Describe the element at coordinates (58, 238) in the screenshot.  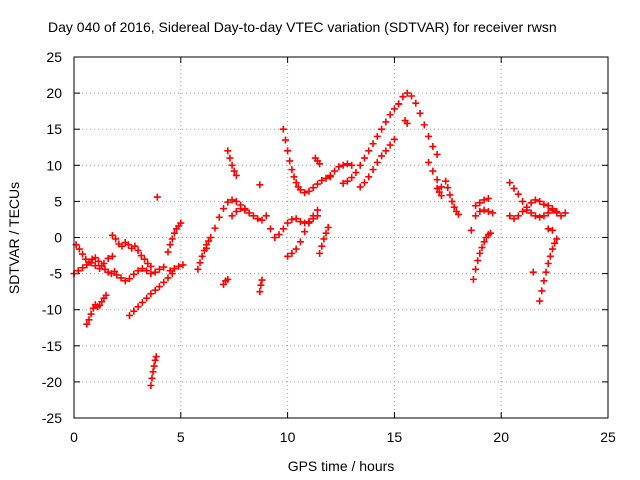
I see `y-tick-label: 0` at that location.